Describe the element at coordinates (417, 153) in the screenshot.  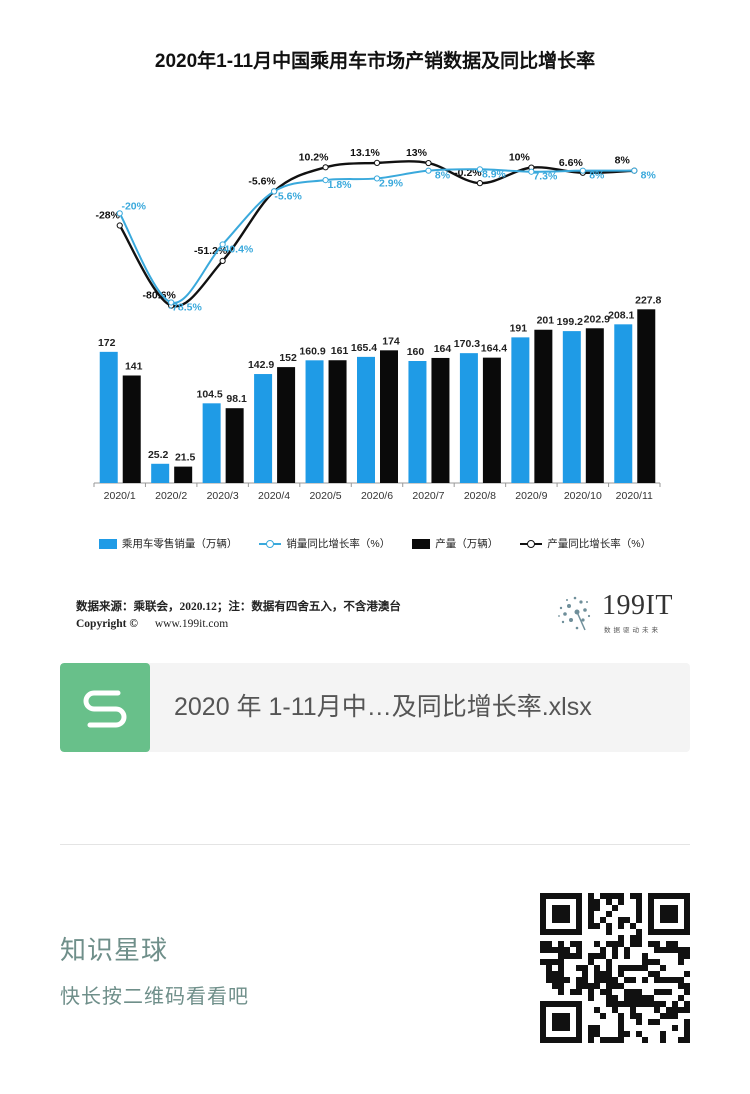
I see `production-growth-label: 13%` at that location.